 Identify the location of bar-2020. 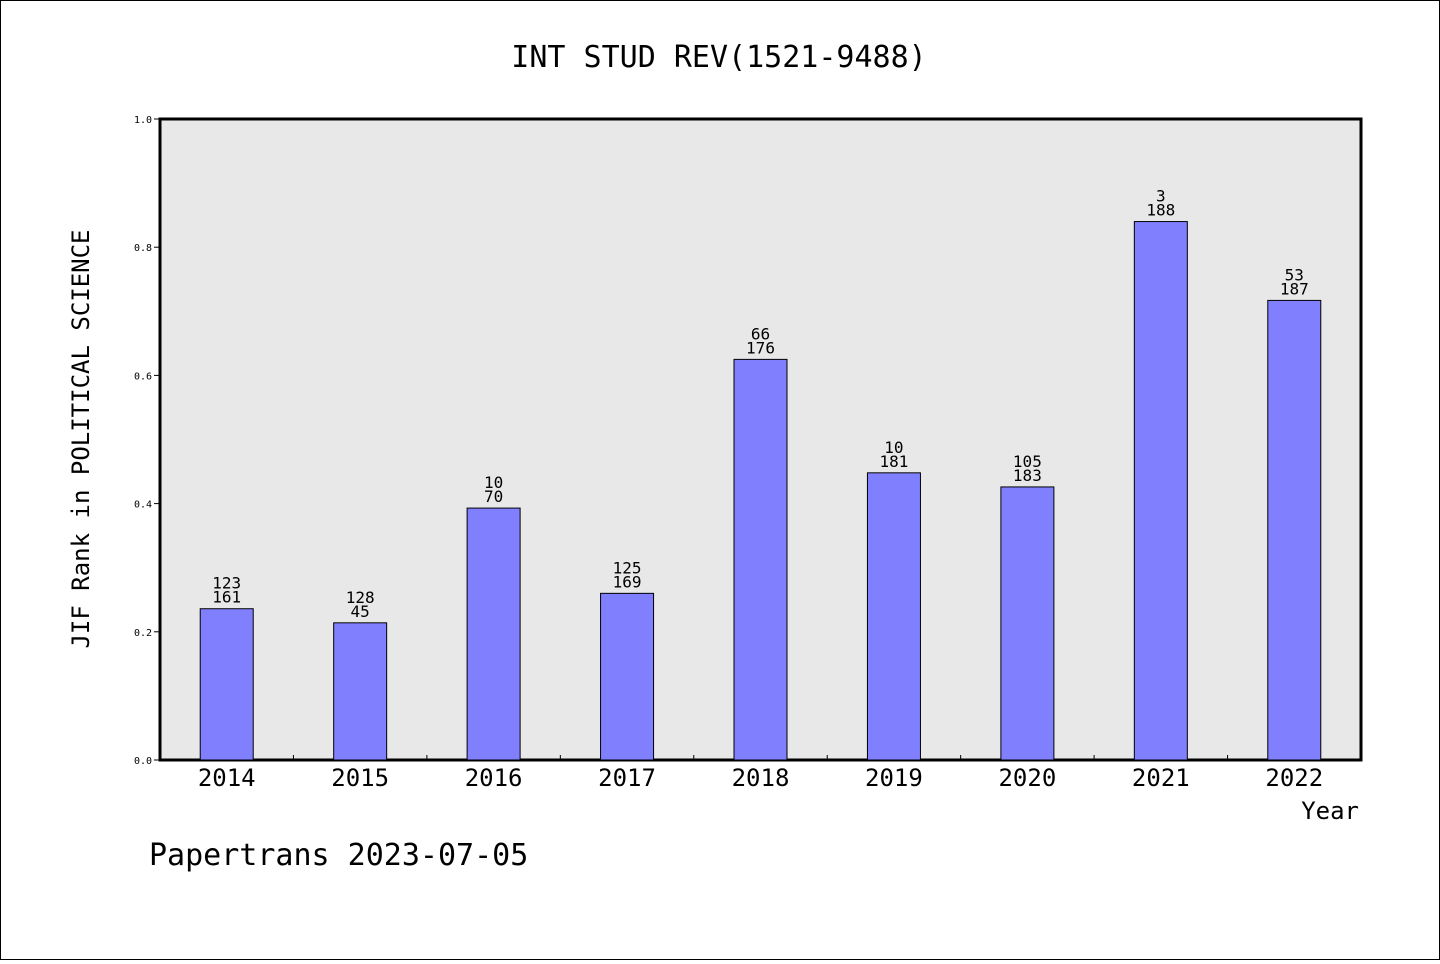
(1027, 623).